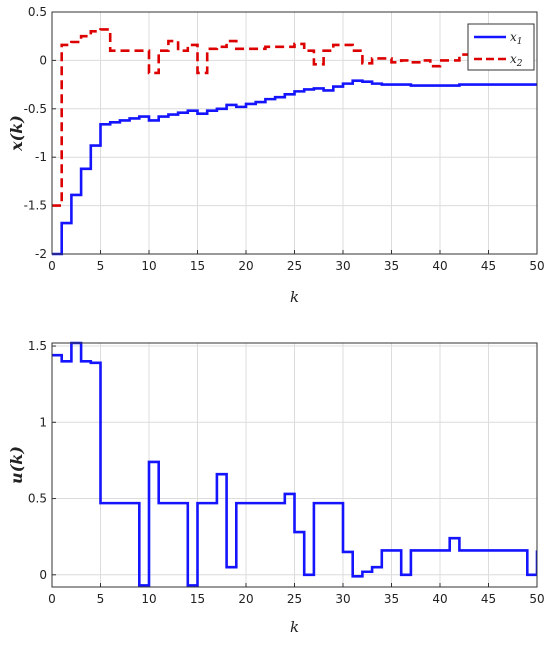 The width and height of the screenshot is (550, 646). I want to click on y-tick-label: -2, so click(41, 254).